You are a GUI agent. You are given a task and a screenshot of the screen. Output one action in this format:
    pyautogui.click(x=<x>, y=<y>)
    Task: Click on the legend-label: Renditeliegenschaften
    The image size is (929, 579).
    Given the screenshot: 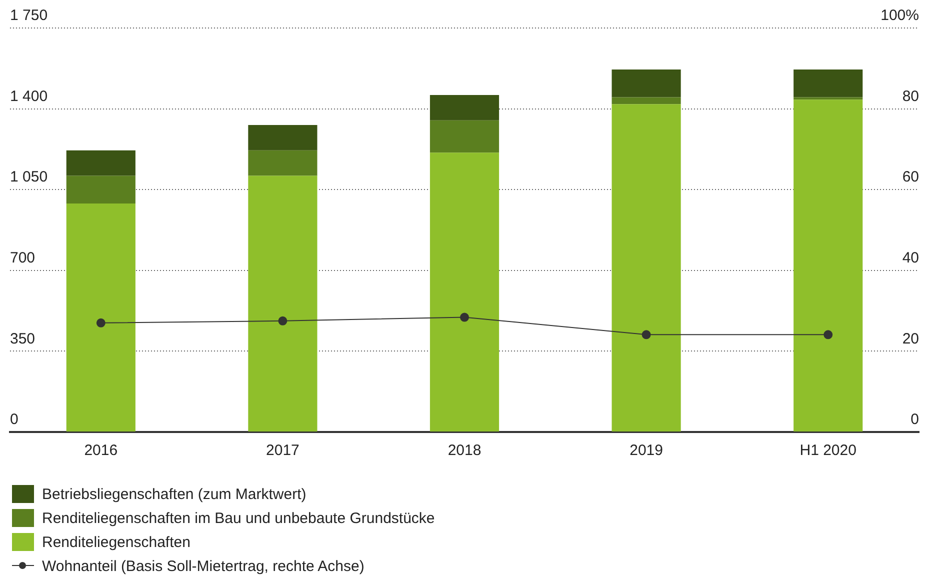 What is the action you would take?
    pyautogui.click(x=116, y=542)
    